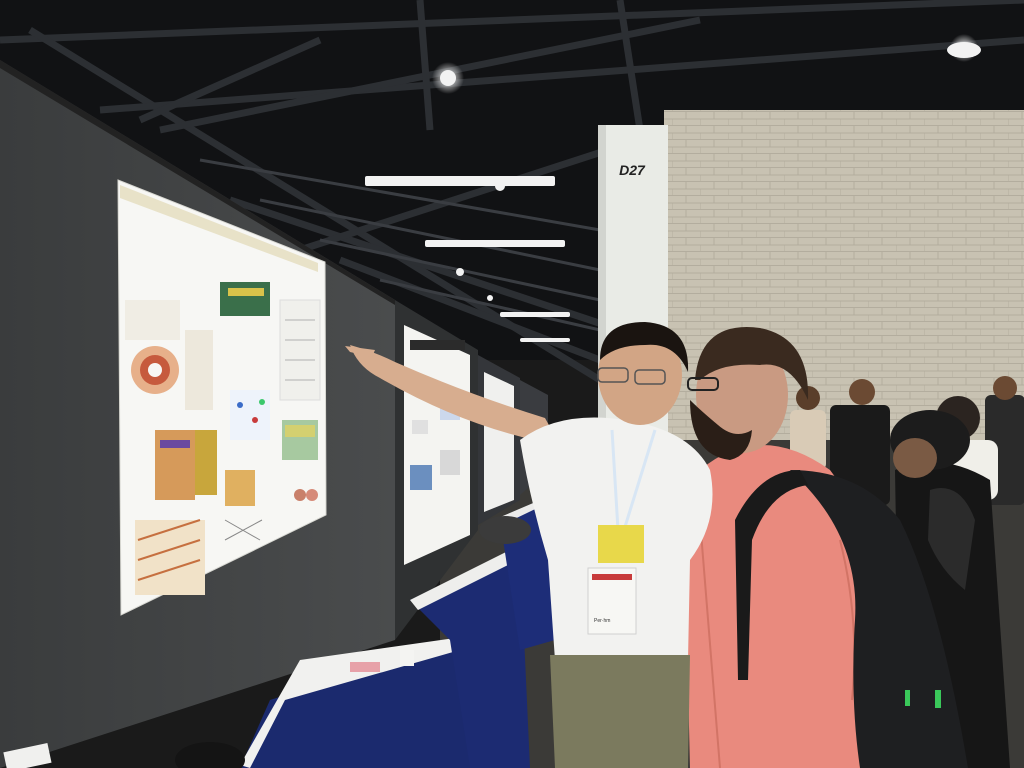 The height and width of the screenshot is (768, 1024). I want to click on name-badge-text: Per·hm, so click(602, 621).